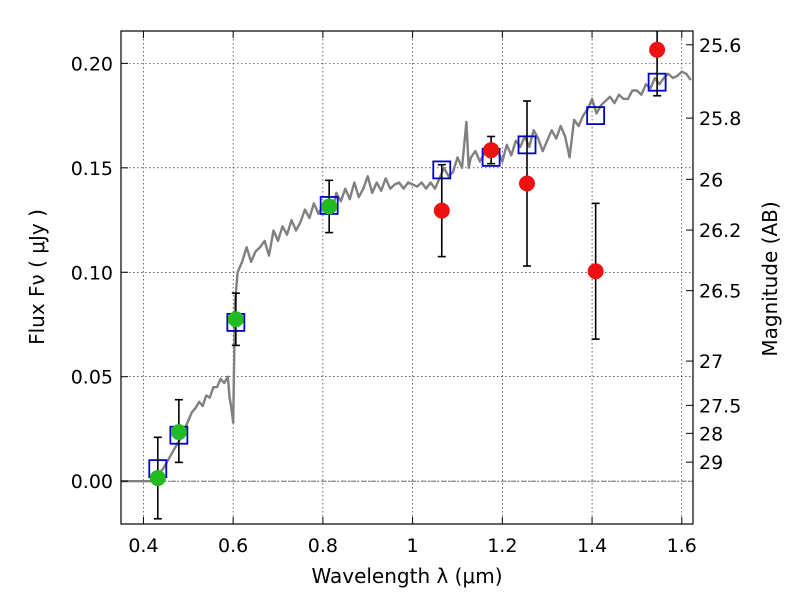  I want to click on x-tick-label: 0.4, so click(143, 546).